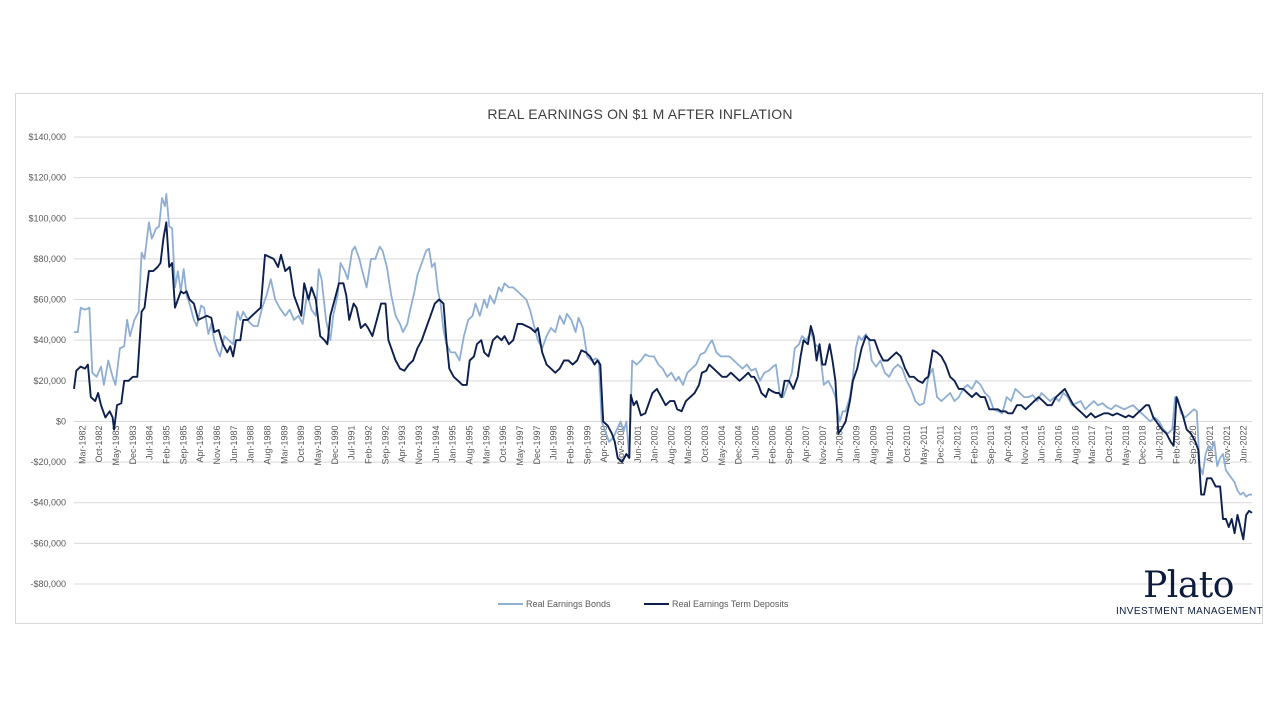 The width and height of the screenshot is (1280, 720). What do you see at coordinates (739, 444) in the screenshot?
I see `x-tick-label: Dec-2004` at bounding box center [739, 444].